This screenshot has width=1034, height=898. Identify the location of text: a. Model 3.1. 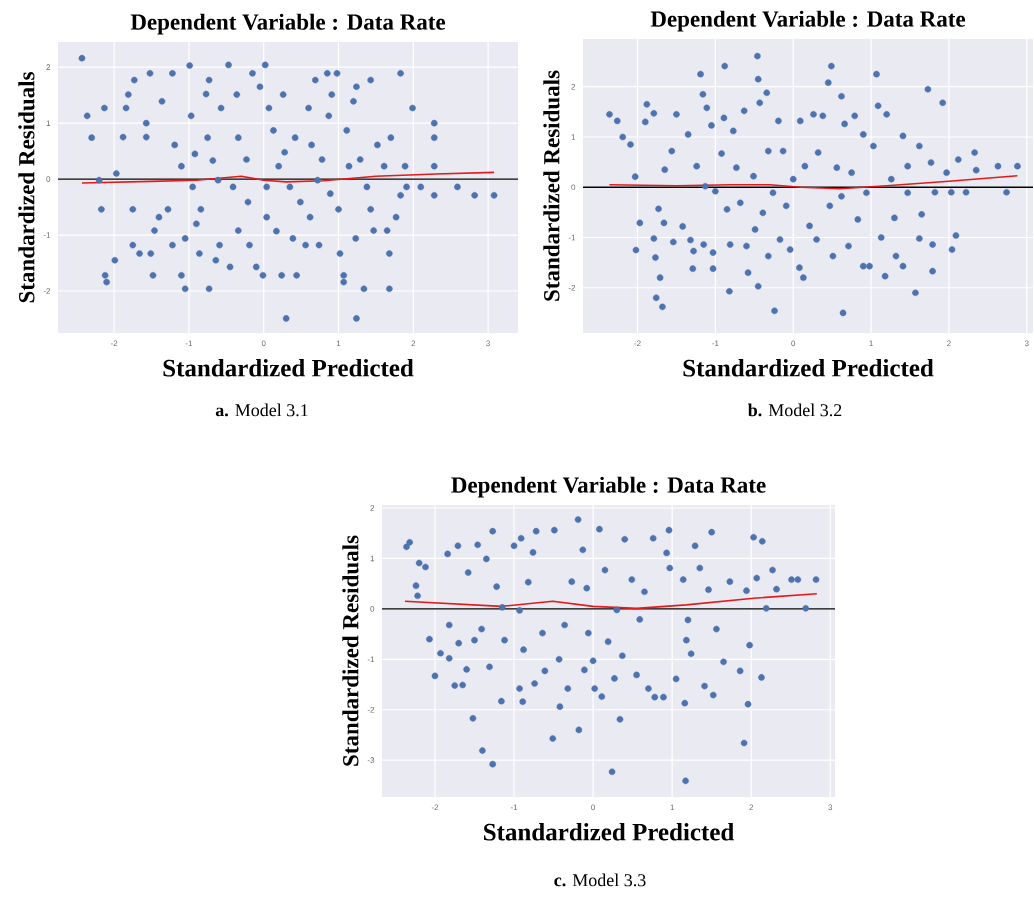
(261, 410).